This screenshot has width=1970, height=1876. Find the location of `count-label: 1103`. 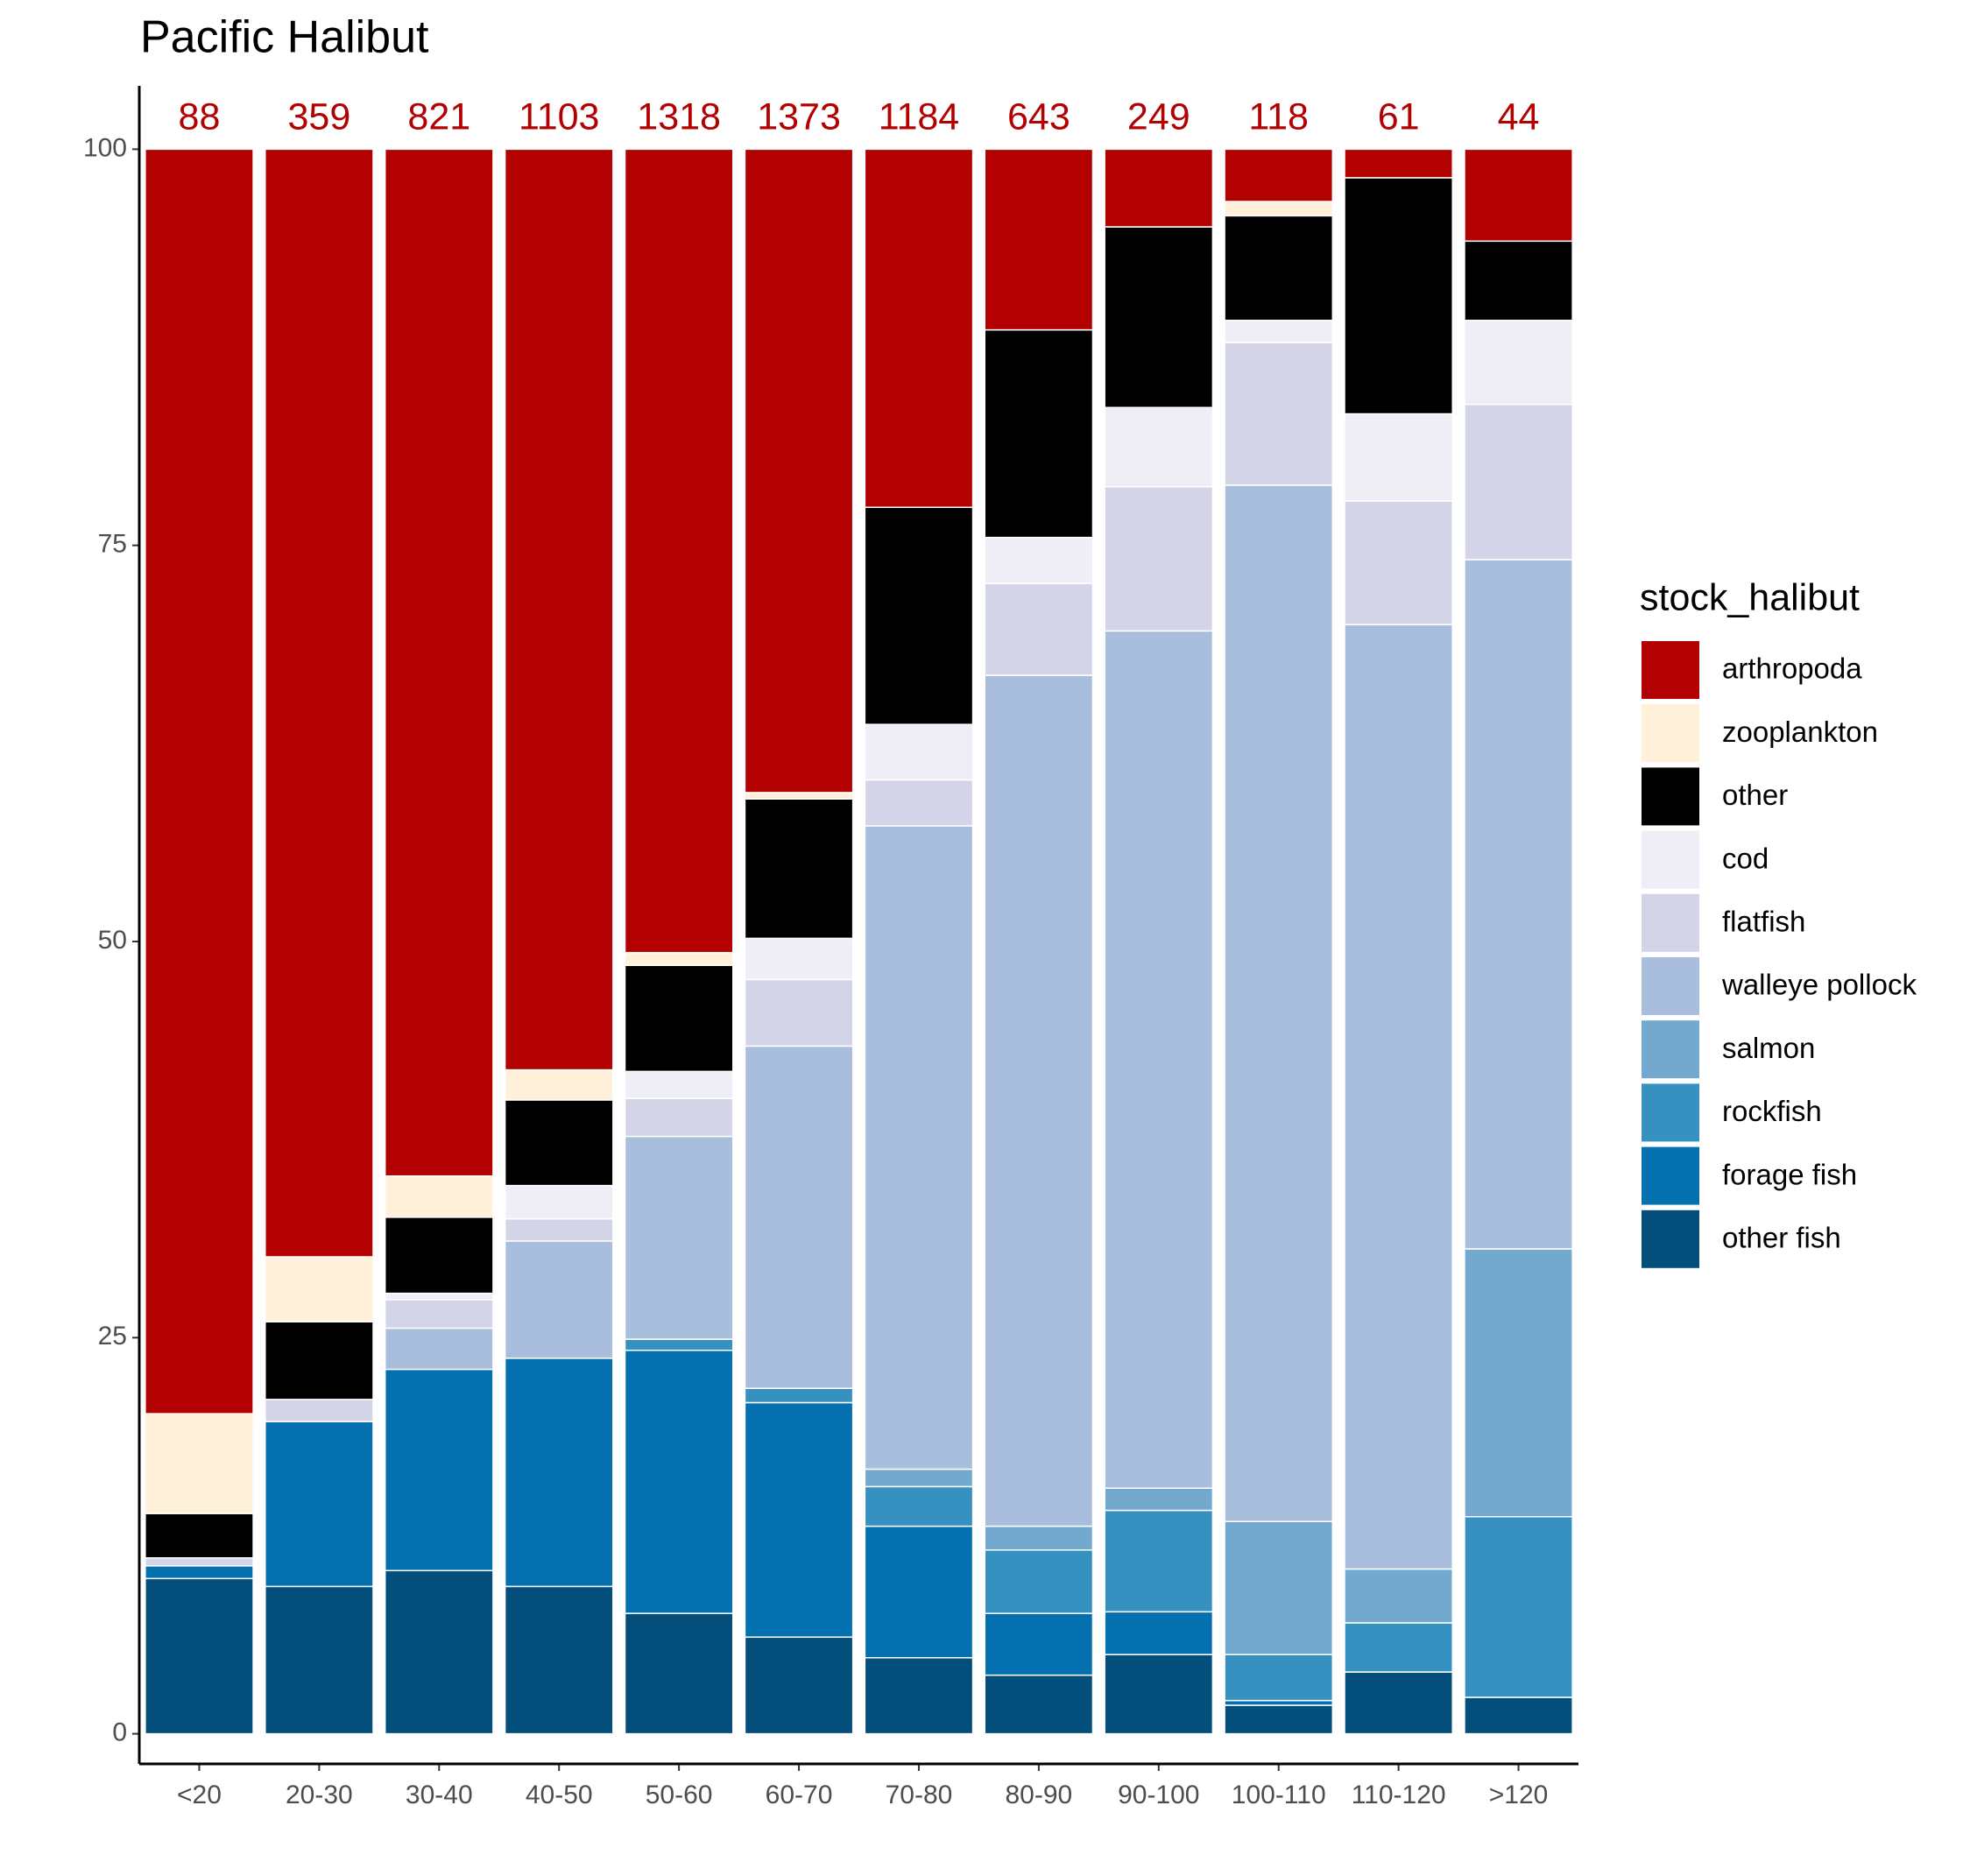

count-label: 1103 is located at coordinates (559, 117).